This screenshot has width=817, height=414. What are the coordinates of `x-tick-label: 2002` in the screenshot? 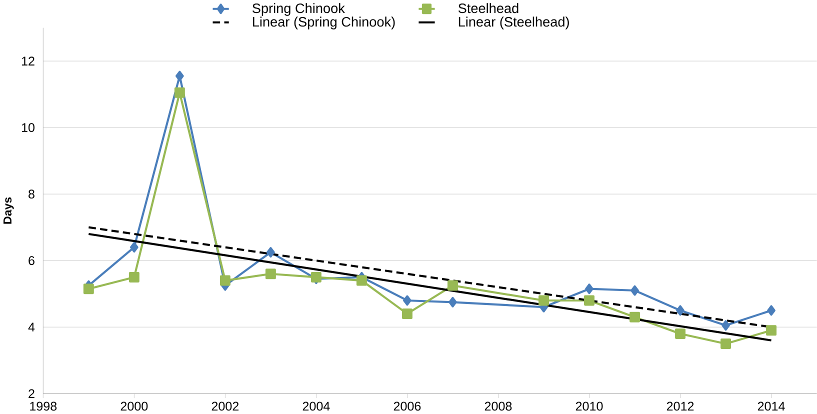 It's located at (225, 406).